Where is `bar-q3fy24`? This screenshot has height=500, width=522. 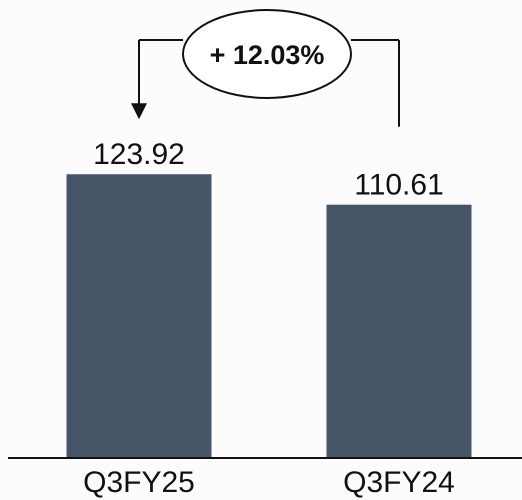 bar-q3fy24 is located at coordinates (399, 331).